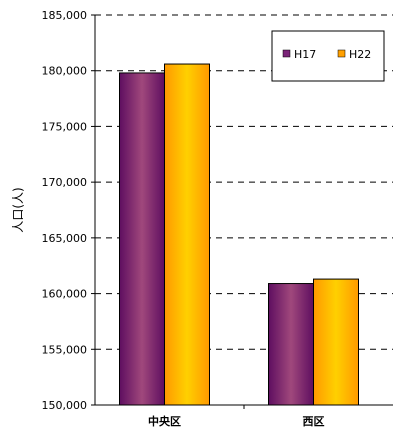  Describe the element at coordinates (65, 238) in the screenshot. I see `y-tick-label: 165,000` at that location.